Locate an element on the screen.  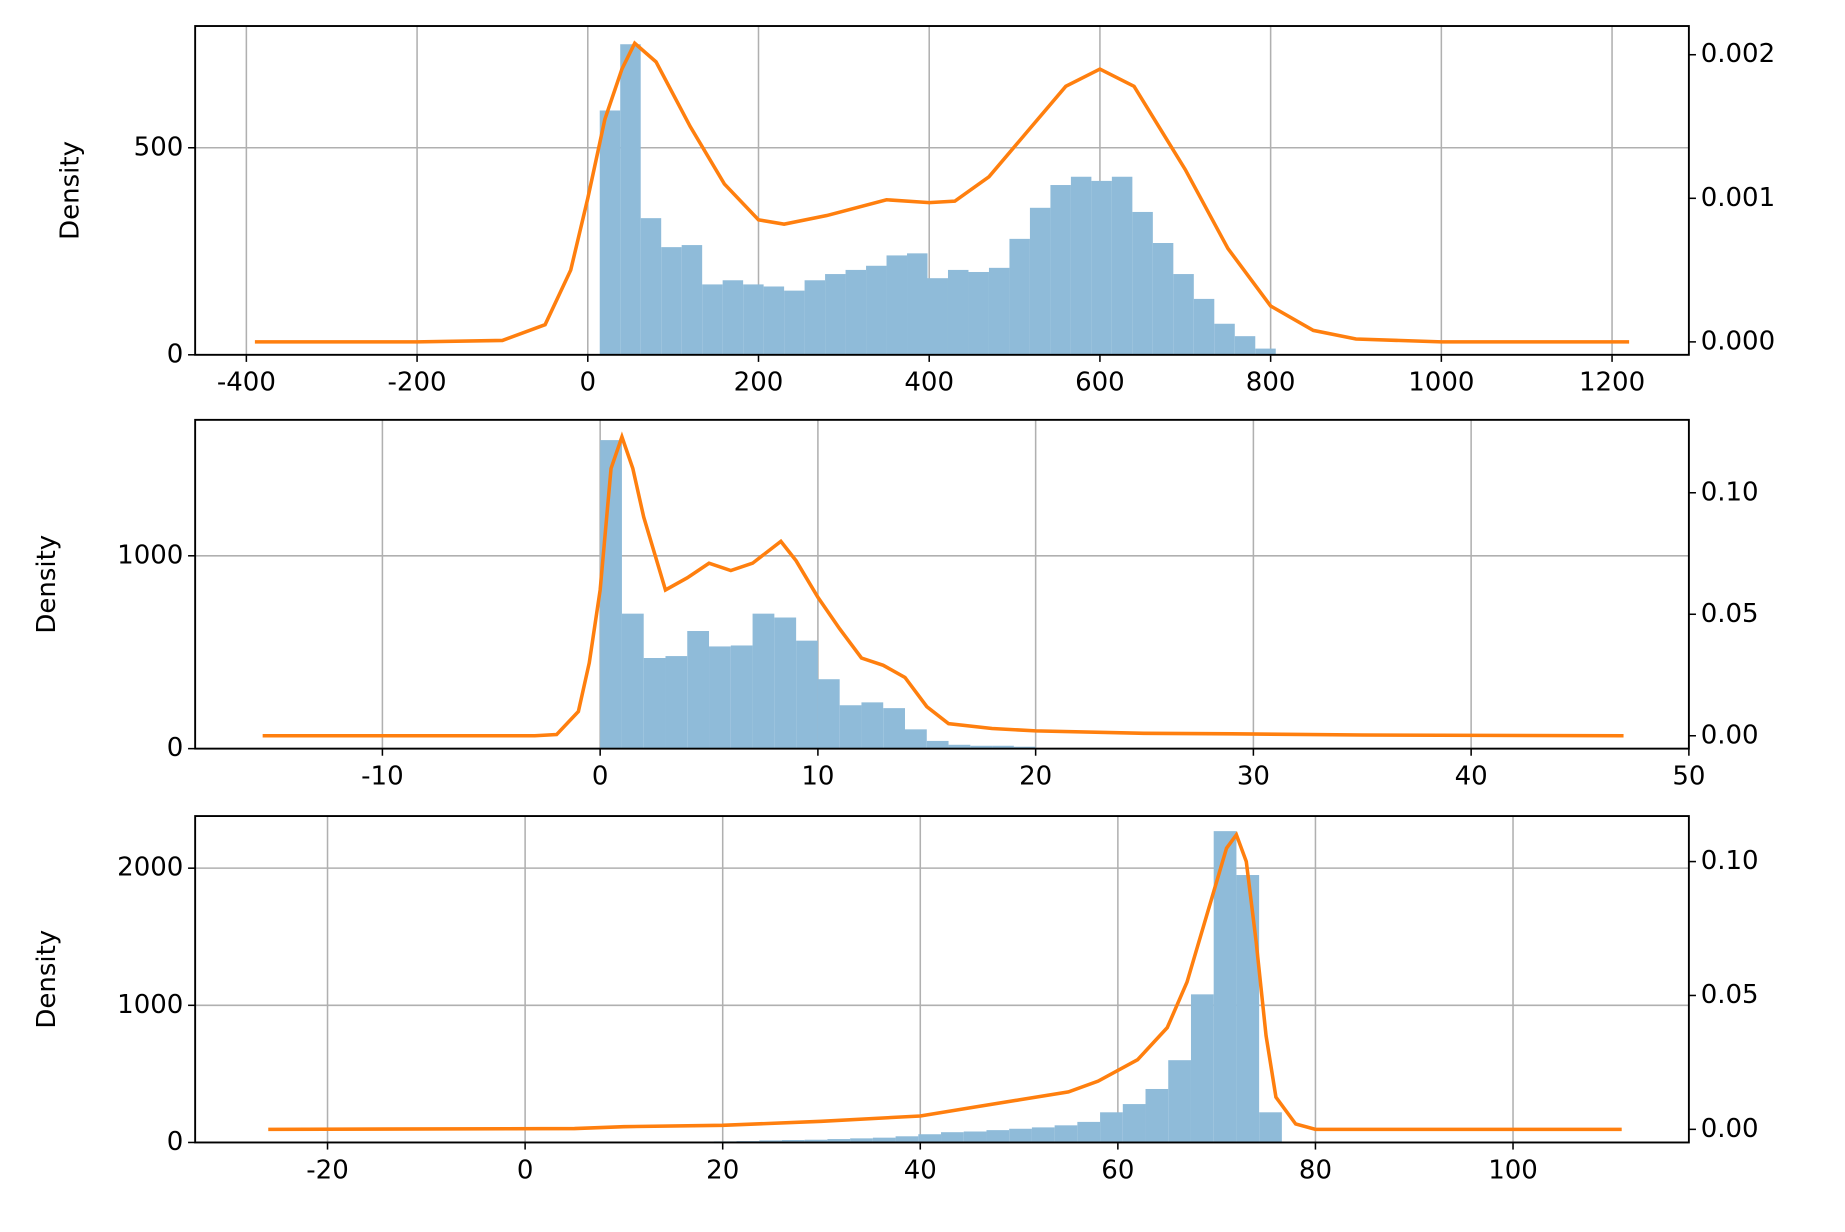
x-tick-label: 50 is located at coordinates (1688, 777).